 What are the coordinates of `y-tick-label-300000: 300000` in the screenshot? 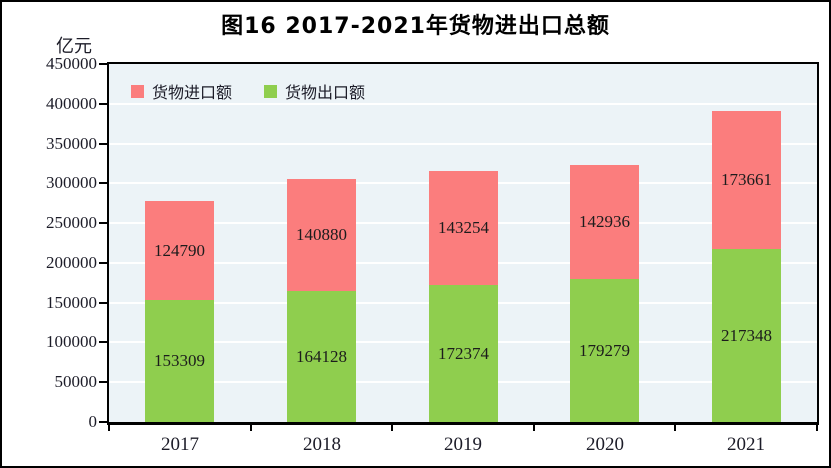 It's located at (71, 183).